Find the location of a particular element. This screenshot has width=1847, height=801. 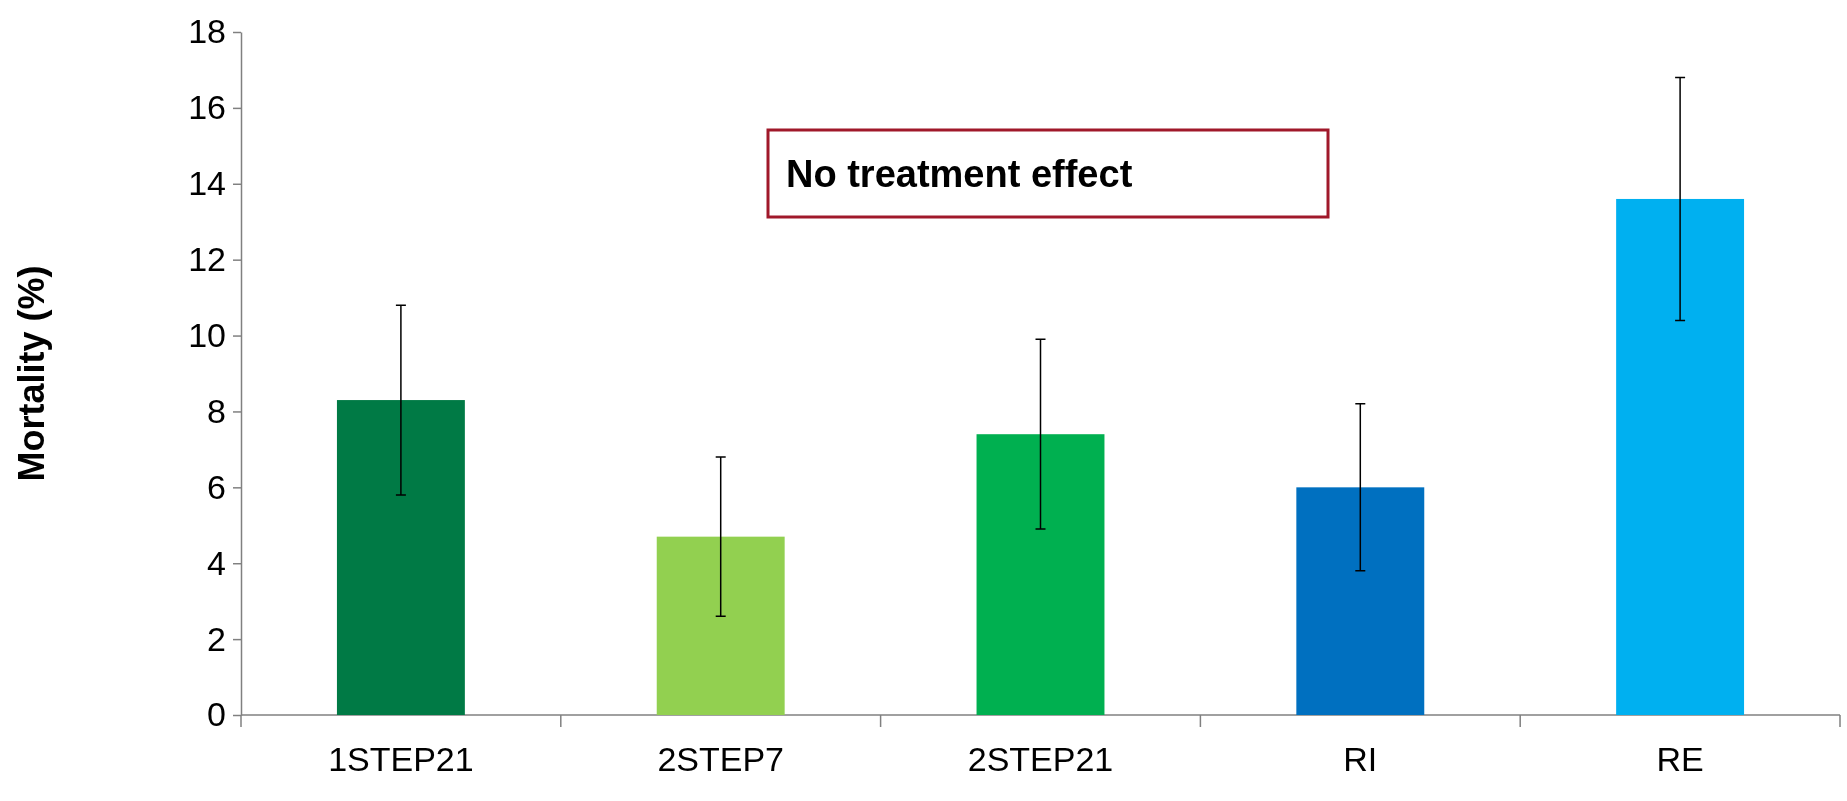

x-tick-label: RE is located at coordinates (1680, 759).